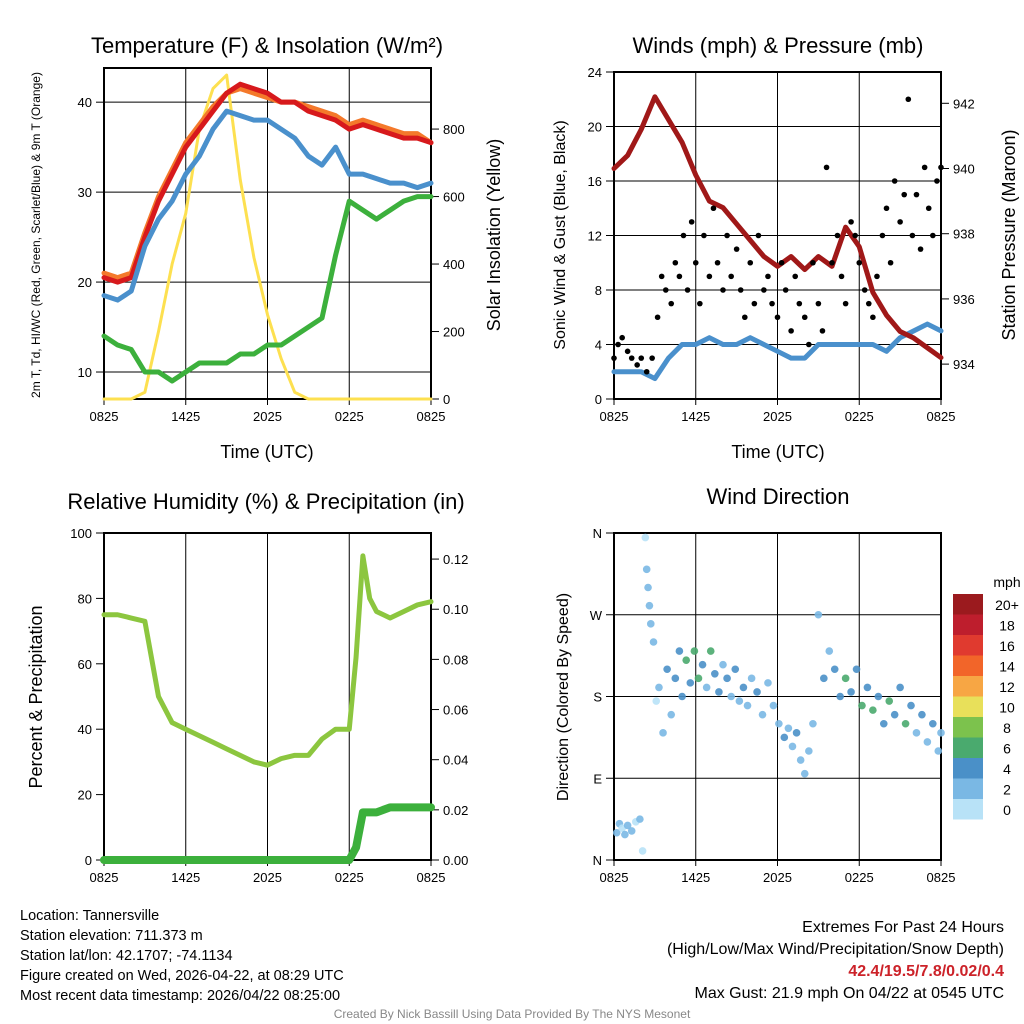  I want to click on y-tick-label: 100, so click(81, 533).